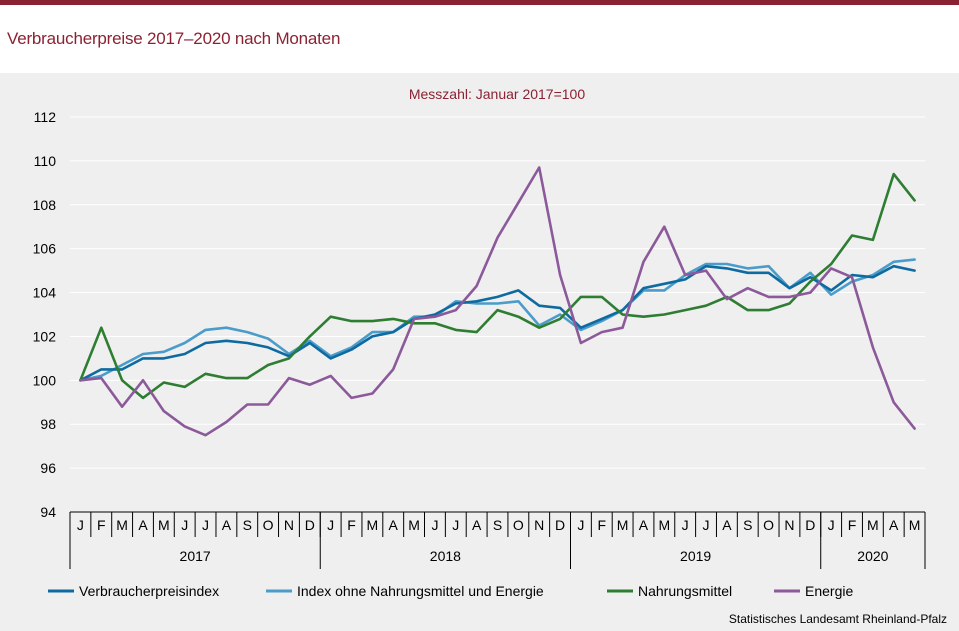 This screenshot has width=959, height=631. I want to click on legend-label-1: Index ohne Nahrungsmittel und Energie, so click(420, 591).